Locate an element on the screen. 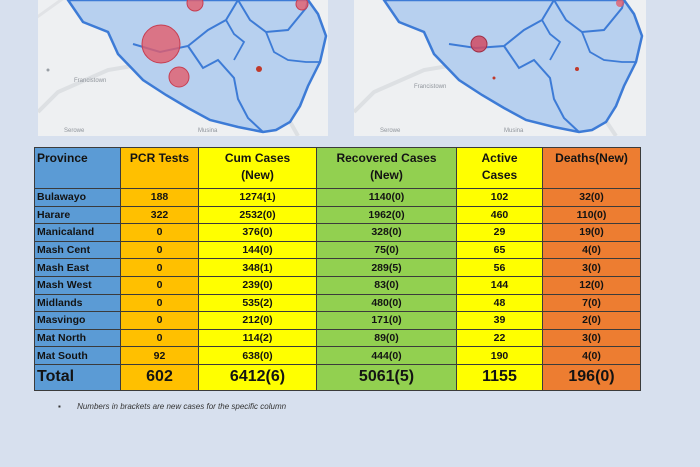  map-cumulative-cases: Francistown Serowe Musina is located at coordinates (183, 68).